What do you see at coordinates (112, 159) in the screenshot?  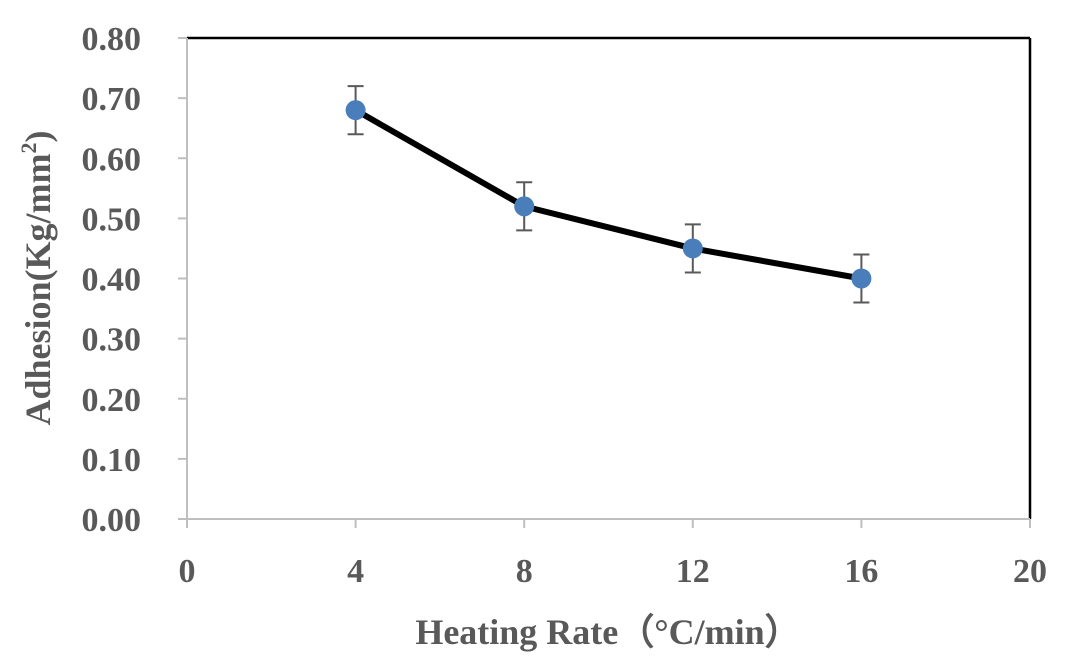 I see `y-tick-label: 0.60` at bounding box center [112, 159].